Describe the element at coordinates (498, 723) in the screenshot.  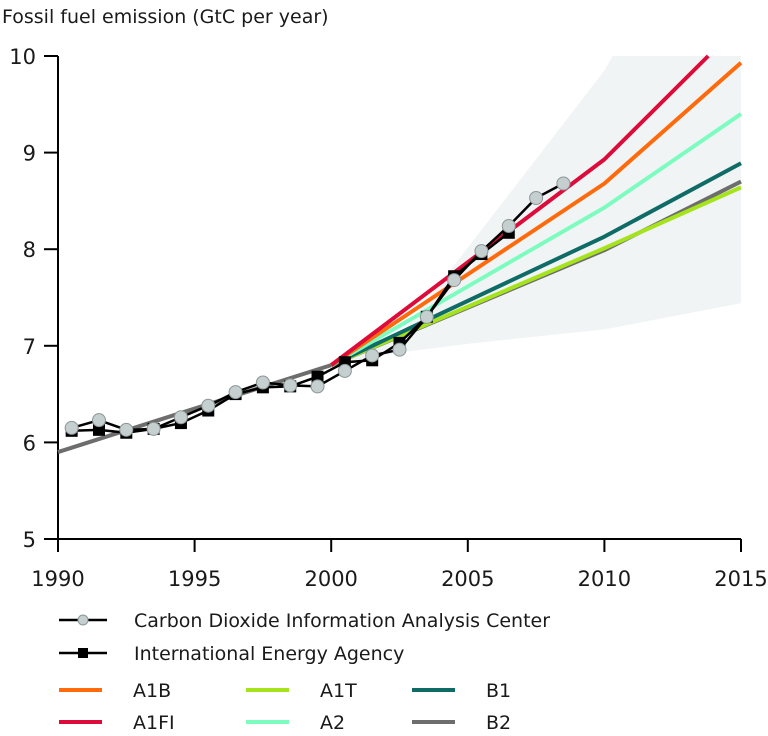
I see `legend-label: B2` at that location.